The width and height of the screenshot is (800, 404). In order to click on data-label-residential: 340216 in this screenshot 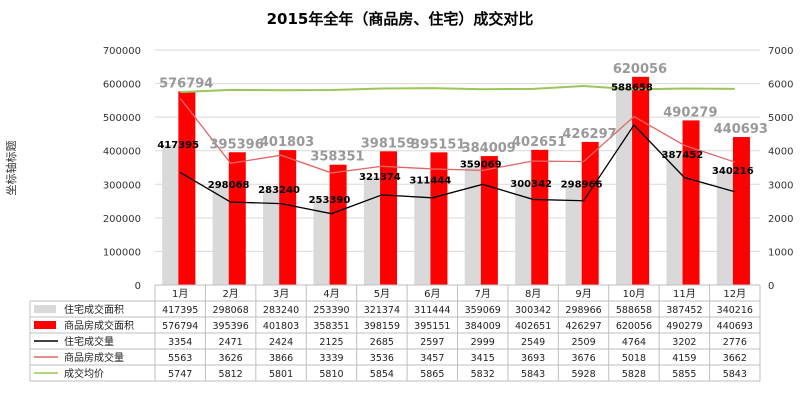, I will do `click(733, 171)`.